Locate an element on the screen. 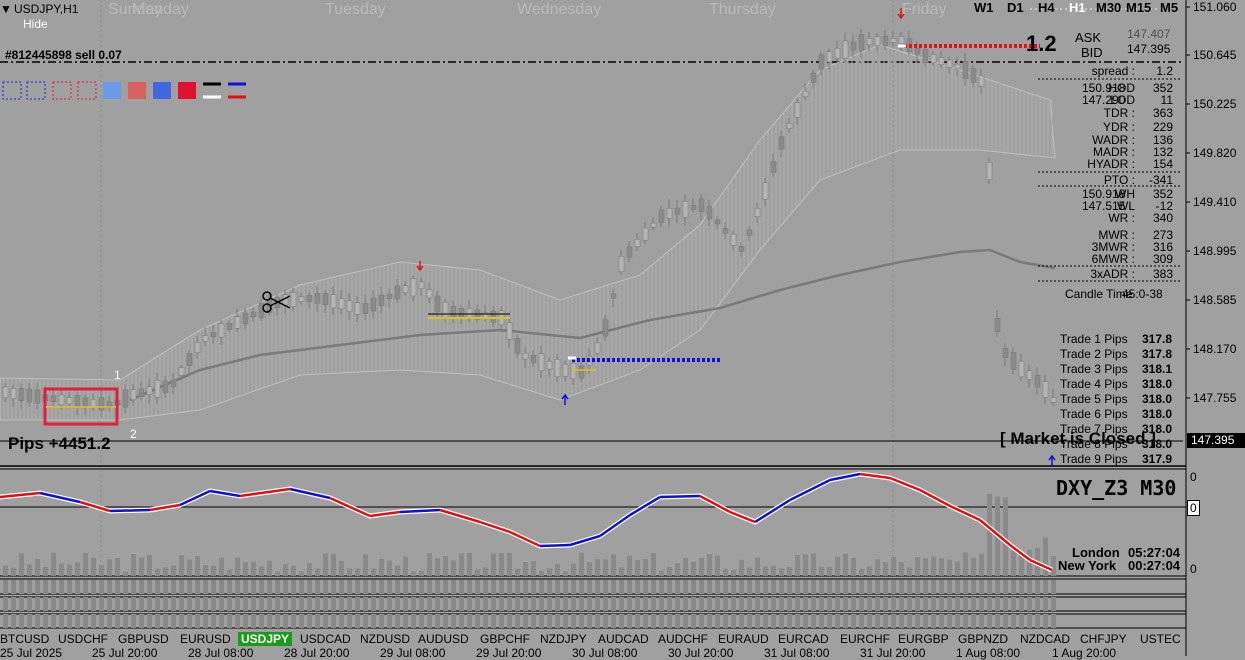 The image size is (1245, 660). symbol-tab: CHFJPY is located at coordinates (1103, 639).